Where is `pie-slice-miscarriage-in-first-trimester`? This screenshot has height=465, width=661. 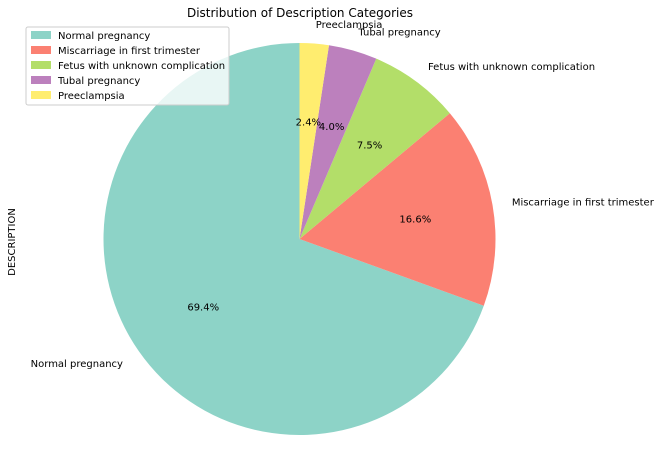
pie-slice-miscarriage-in-first-trimester is located at coordinates (397, 209).